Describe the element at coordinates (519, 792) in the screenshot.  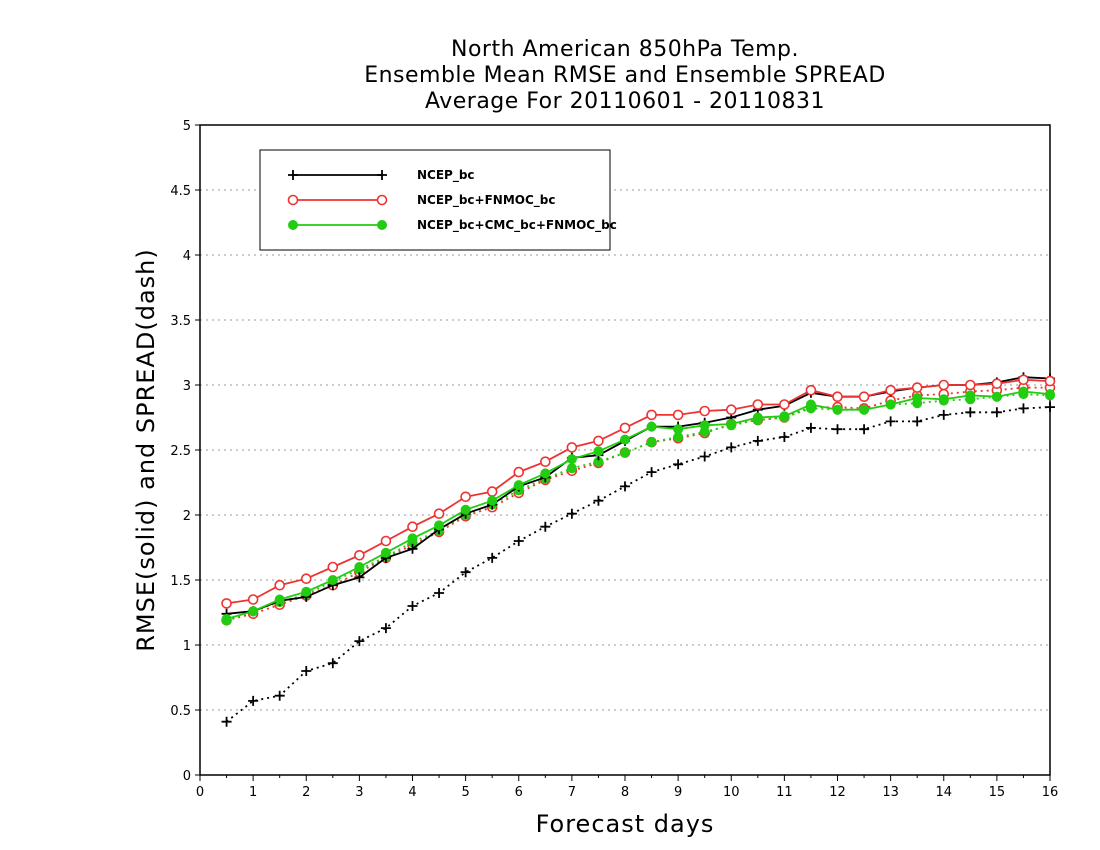
I see `x-tick-label: 6` at that location.